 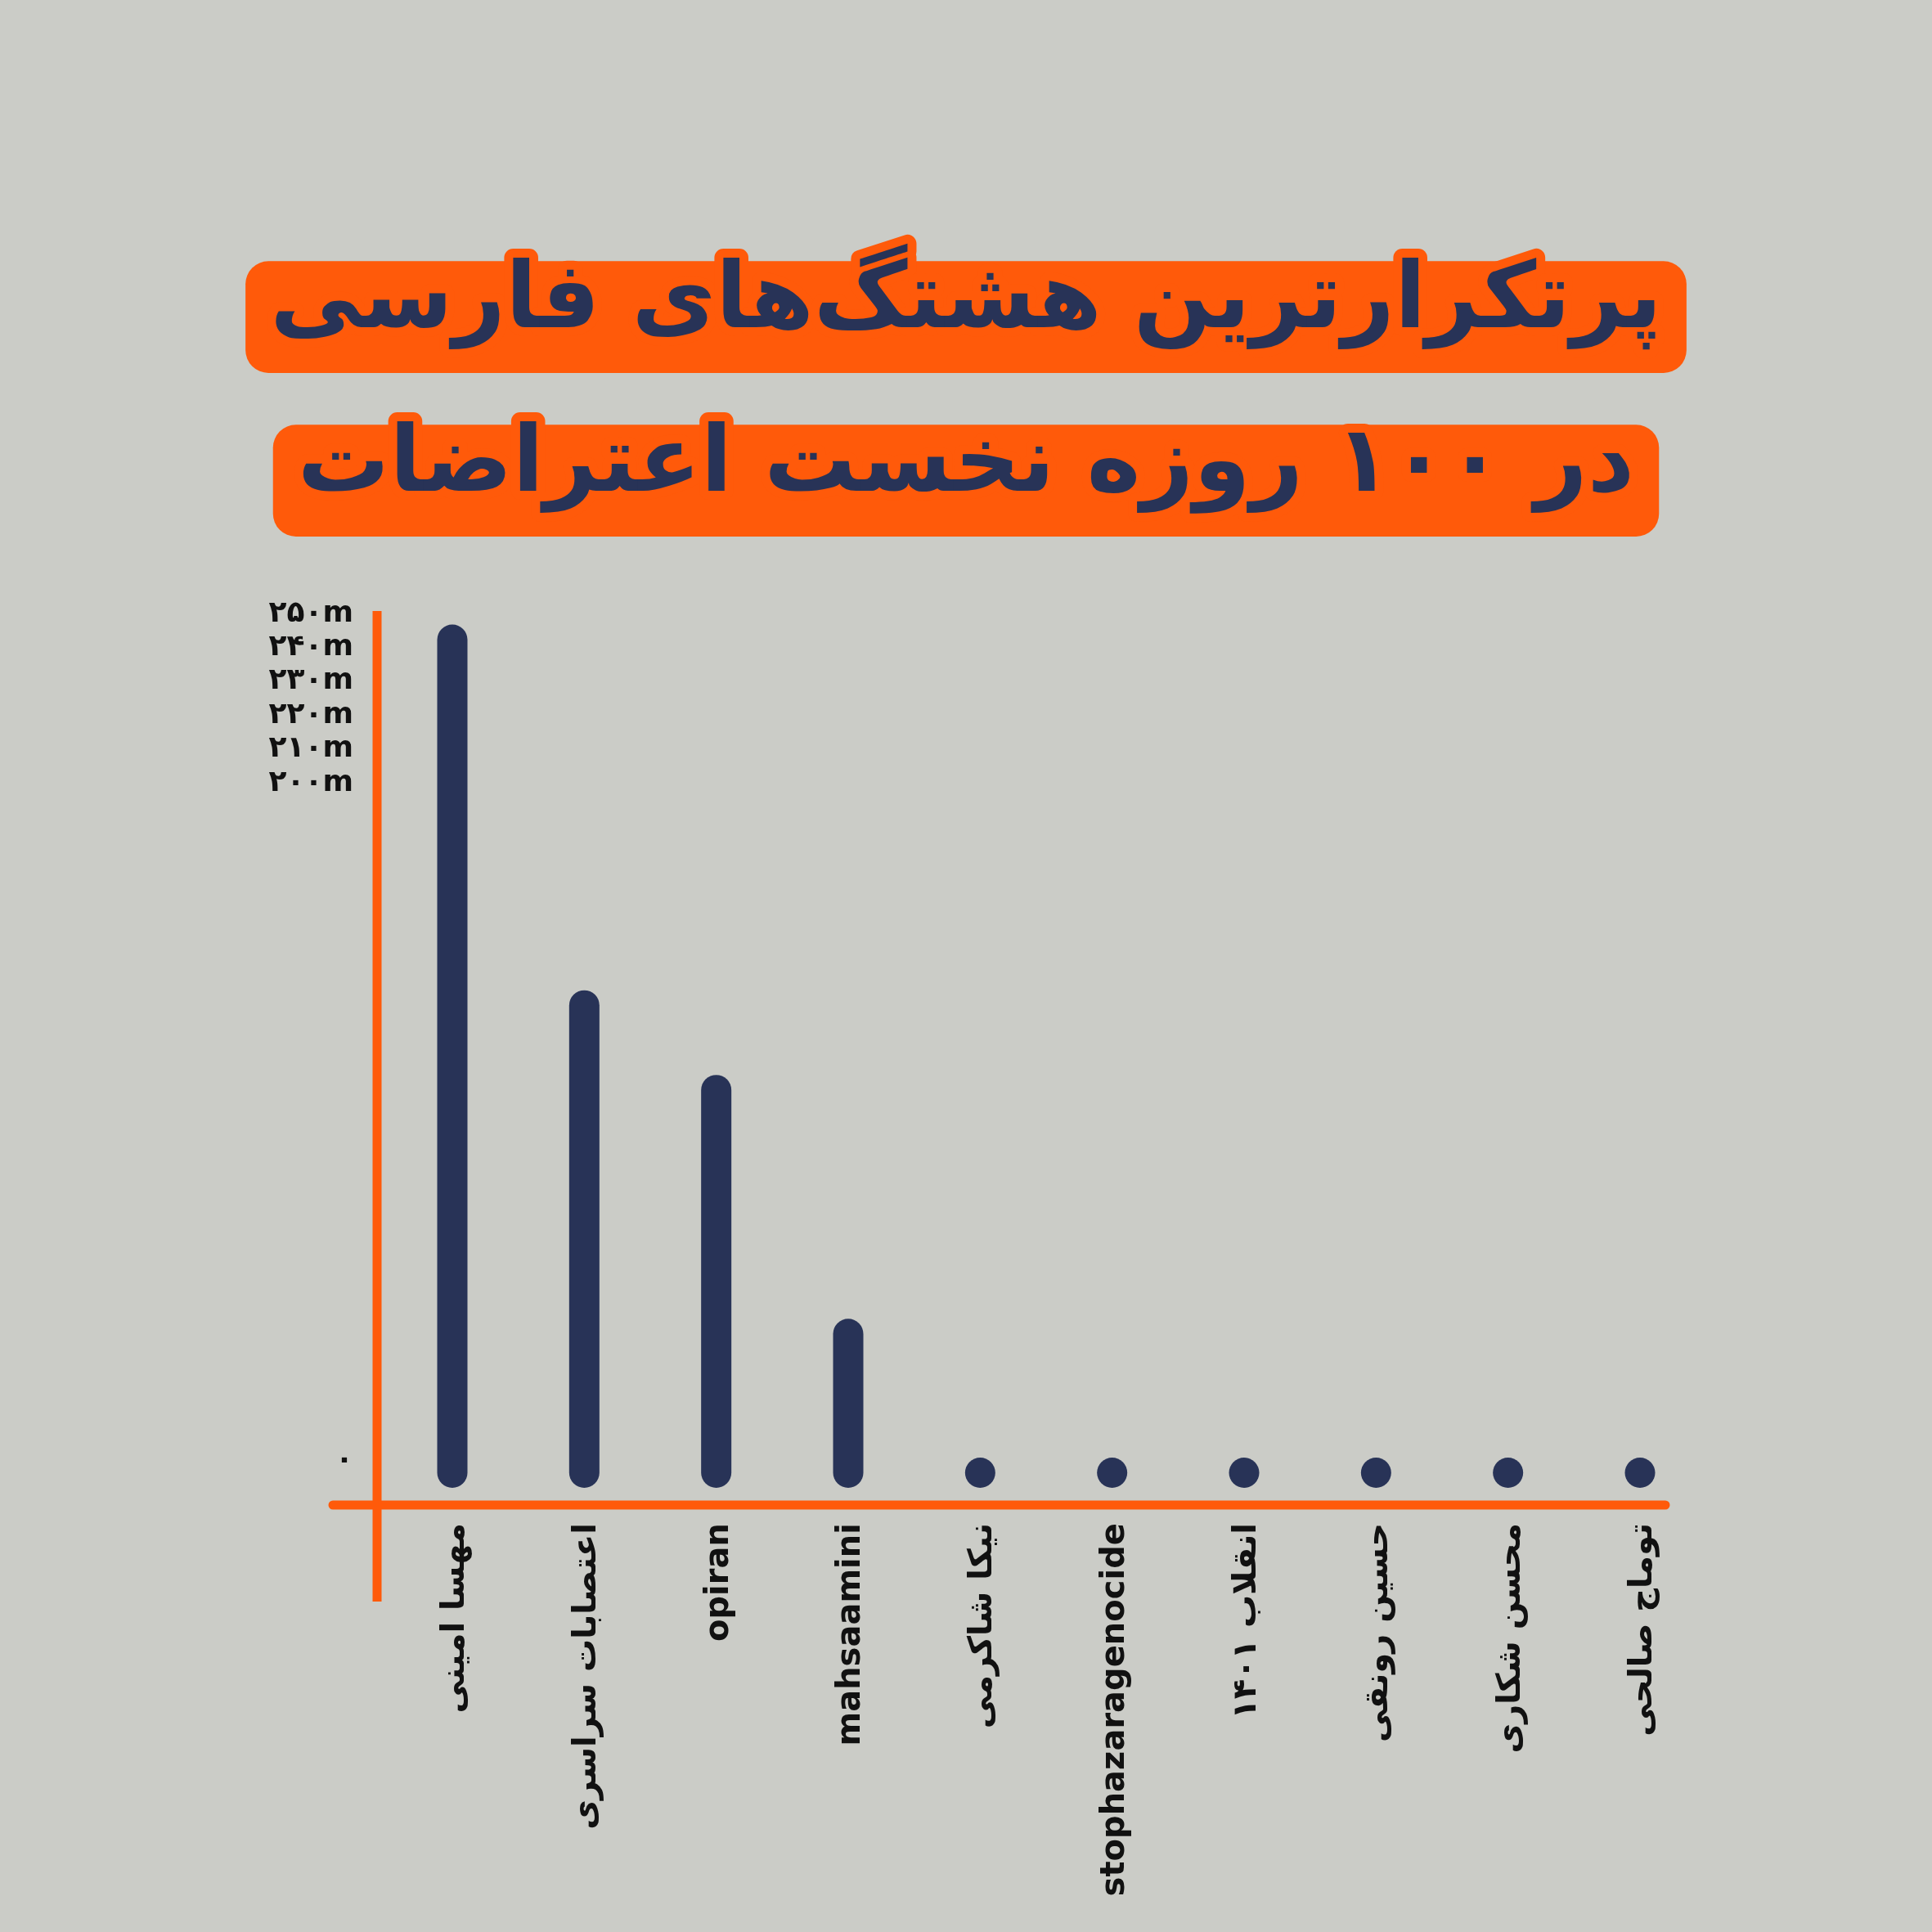 What do you see at coordinates (1641, 1630) in the screenshot?
I see `x-tick-label: توماج صالحی` at bounding box center [1641, 1630].